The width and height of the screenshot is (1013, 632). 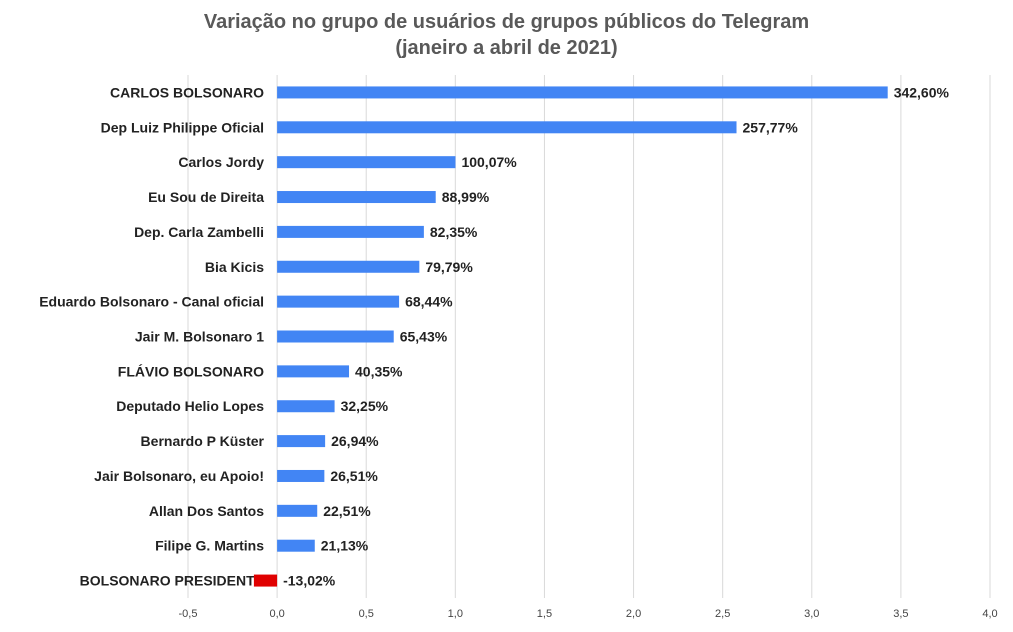 I want to click on category-label: CARLOS BOLSONARO, so click(x=187, y=92).